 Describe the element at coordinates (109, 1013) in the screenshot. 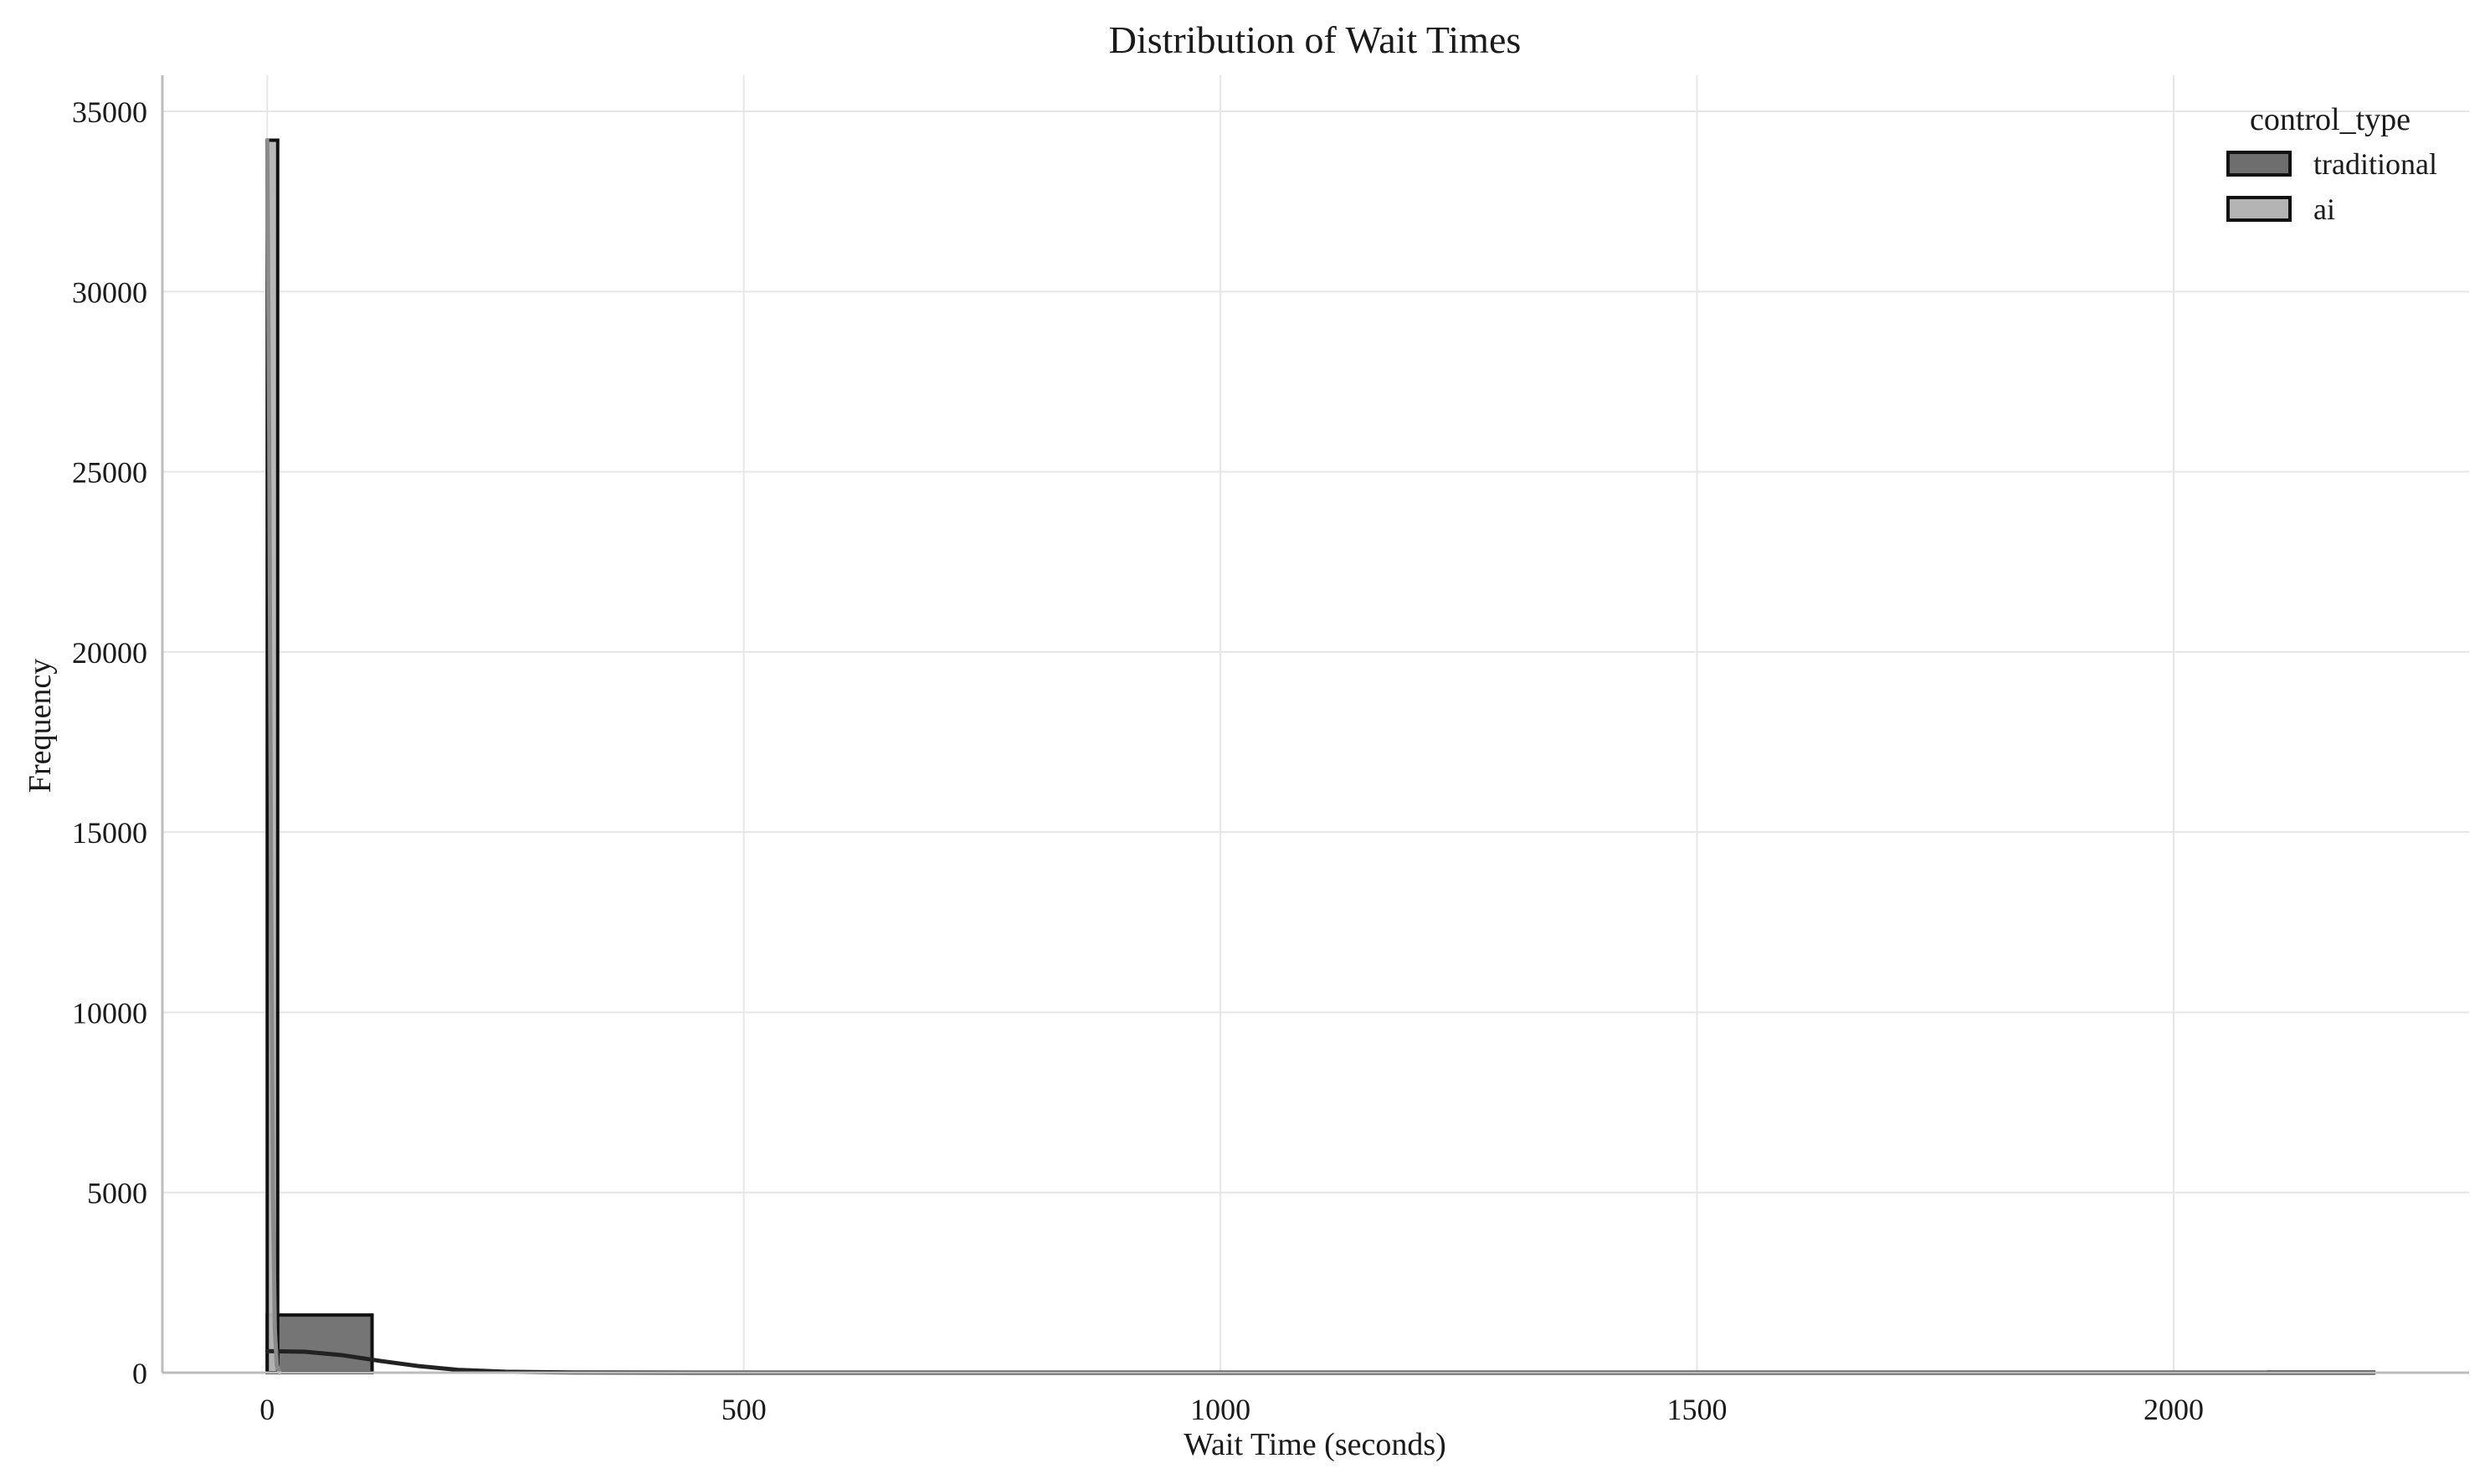

I see `y-tick-label: 10000` at that location.